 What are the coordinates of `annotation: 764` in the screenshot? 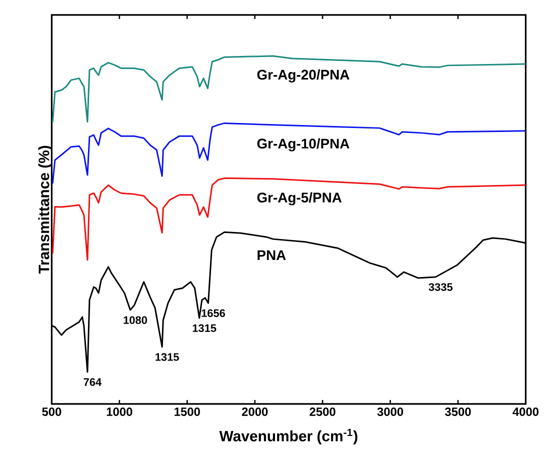 It's located at (93, 382).